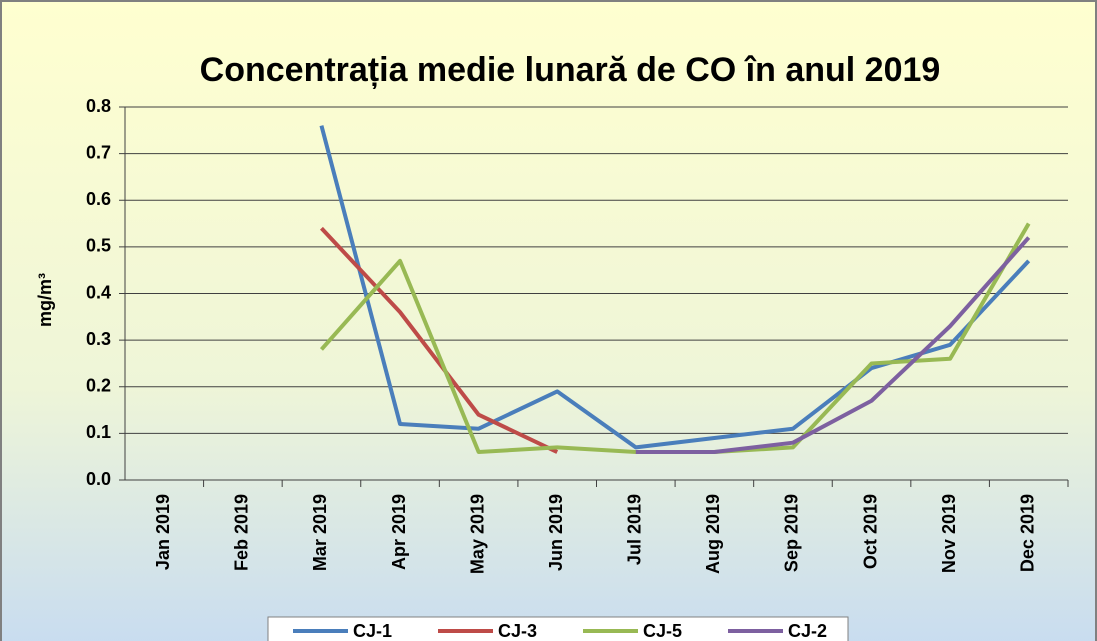 Image resolution: width=1097 pixels, height=641 pixels. What do you see at coordinates (242, 532) in the screenshot?
I see `x-tick-label: Feb 2019` at bounding box center [242, 532].